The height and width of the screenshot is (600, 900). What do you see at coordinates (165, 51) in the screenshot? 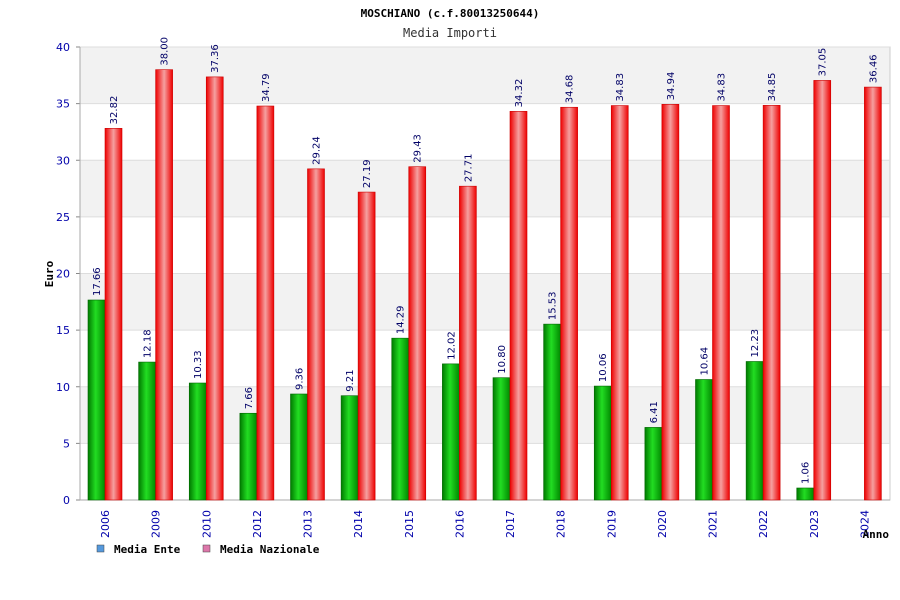
I see `value-label-media-nazionale: 38.00` at bounding box center [165, 51].